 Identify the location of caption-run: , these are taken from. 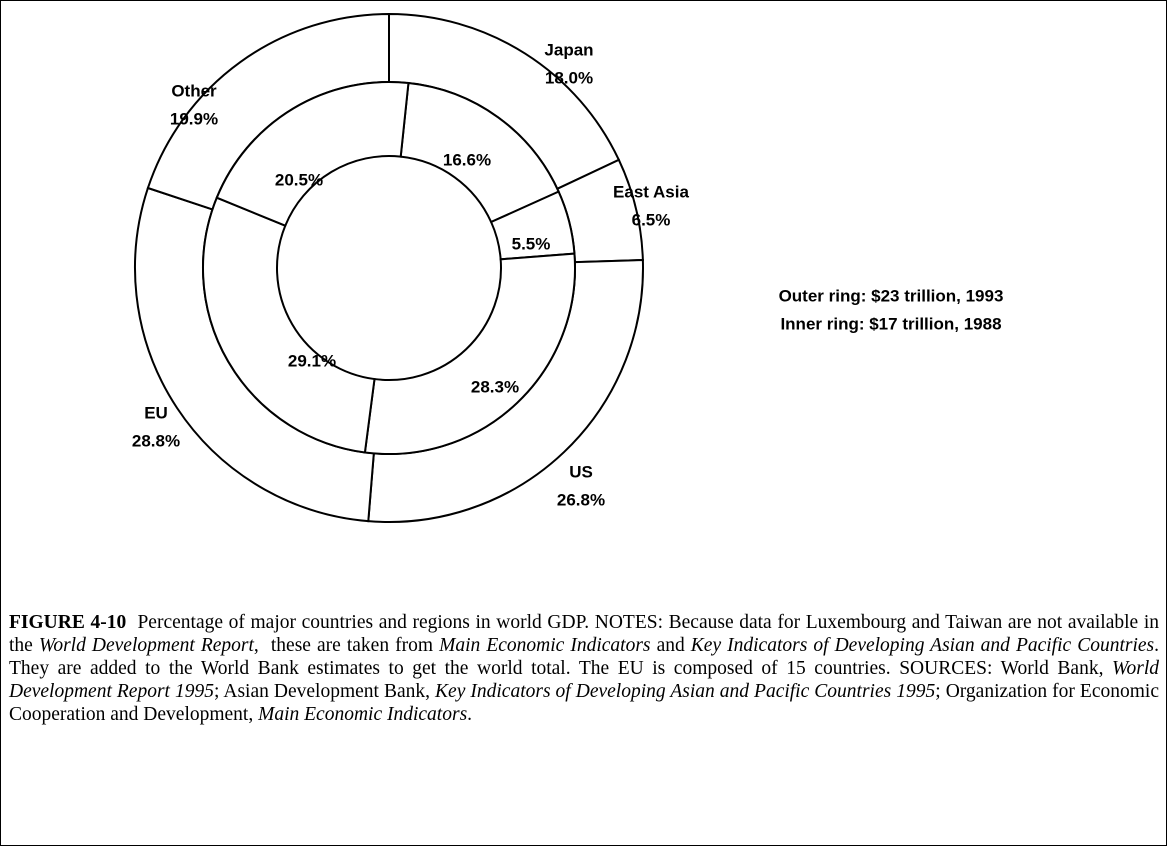
(346, 645).